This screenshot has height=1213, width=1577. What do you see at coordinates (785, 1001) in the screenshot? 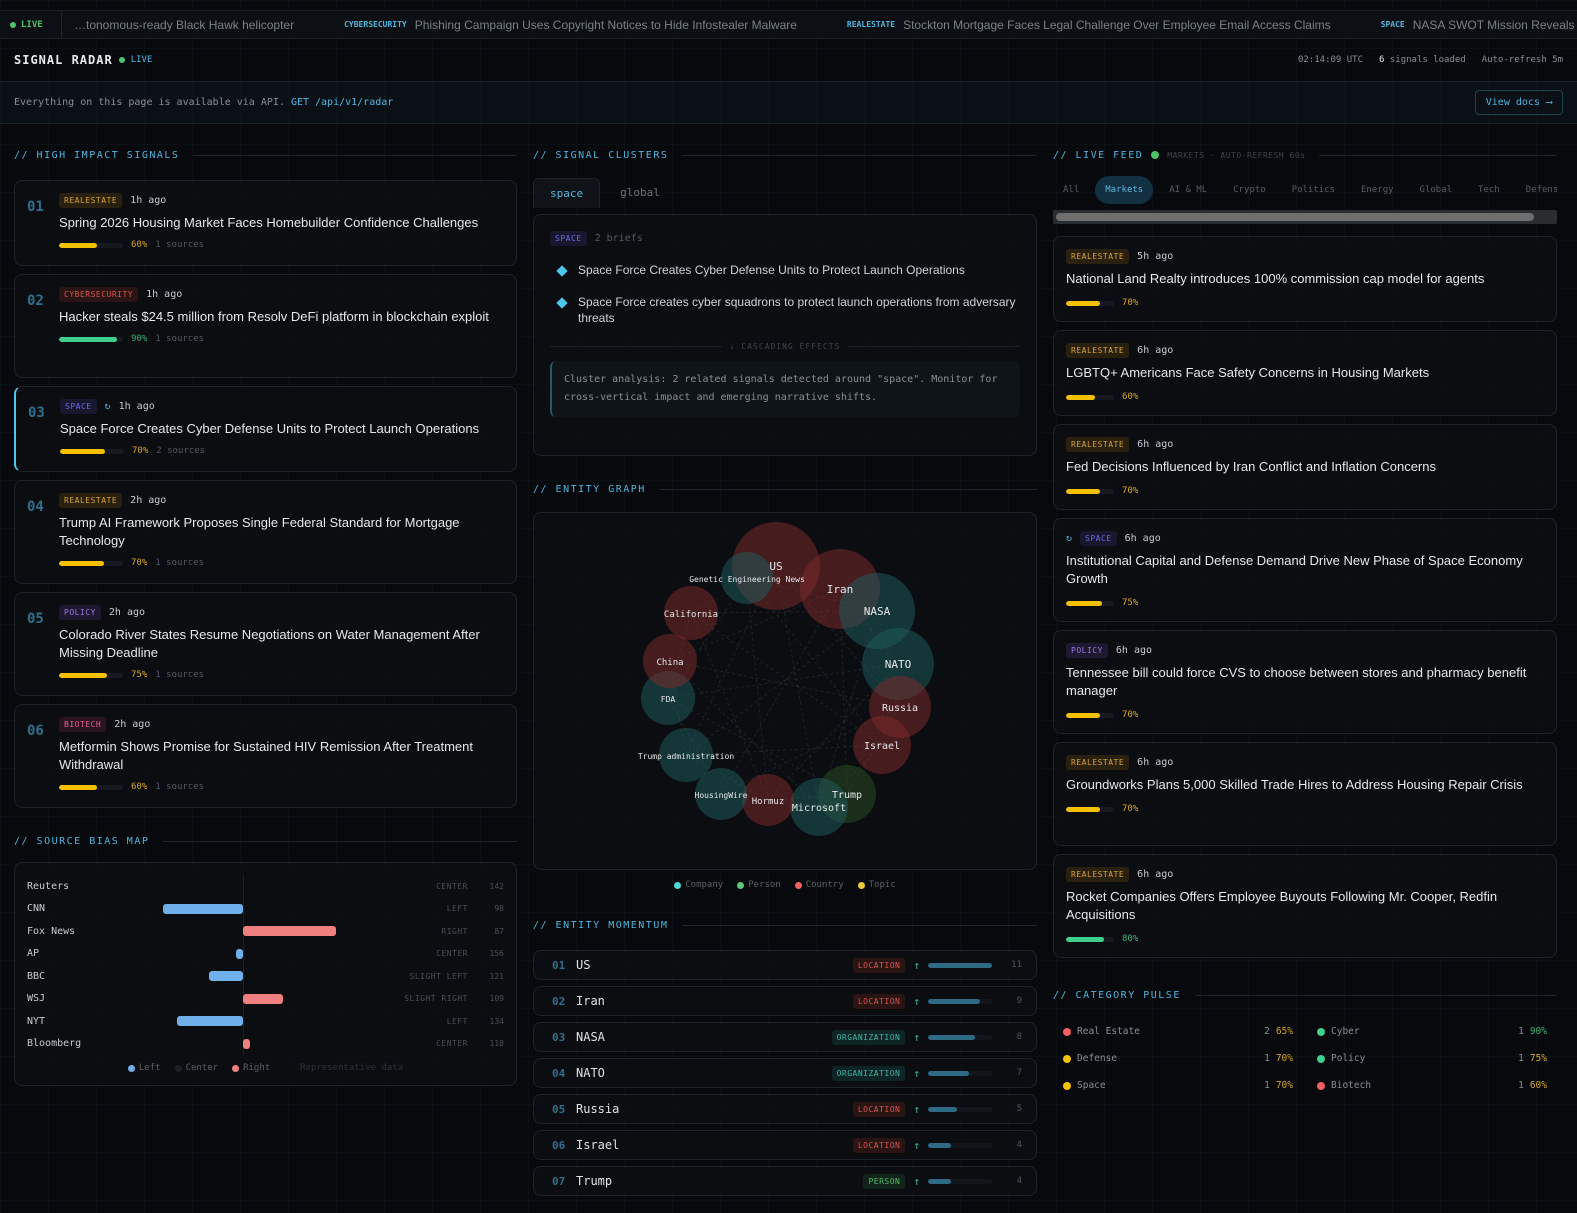
I see `momentum-row: 02 Iran LOCATION ↑ 9` at bounding box center [785, 1001].